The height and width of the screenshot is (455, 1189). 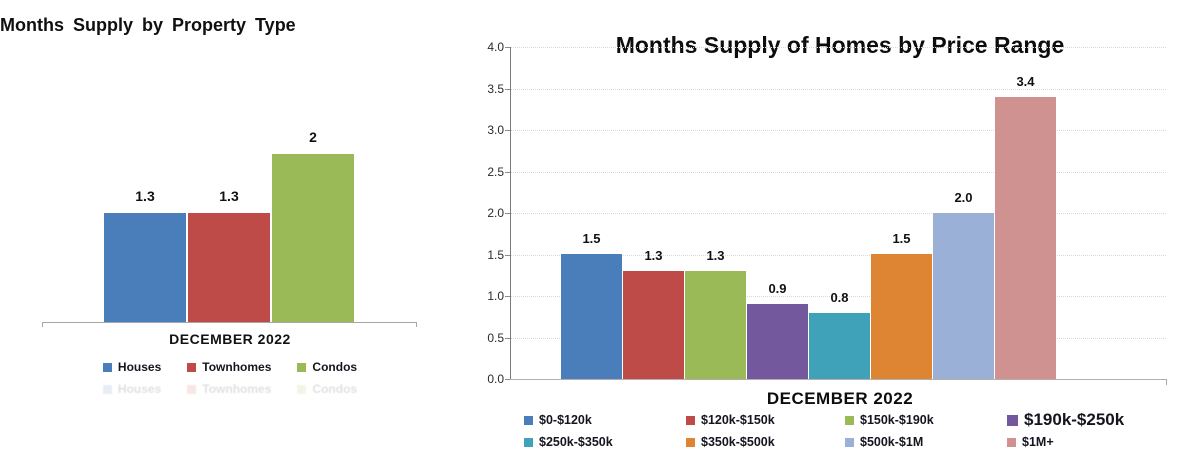 I want to click on bar-value-$250k-$350k: 0.8, so click(x=839, y=297).